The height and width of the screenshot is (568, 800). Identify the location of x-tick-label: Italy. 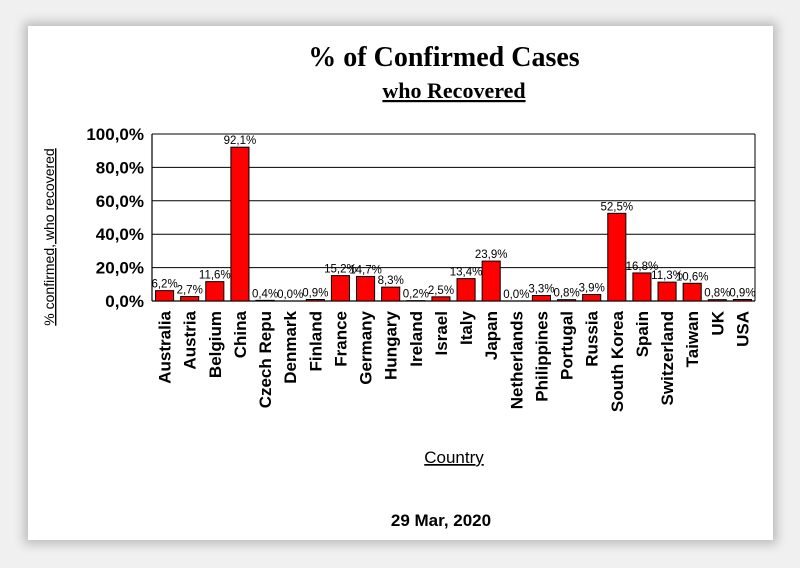
(466, 327).